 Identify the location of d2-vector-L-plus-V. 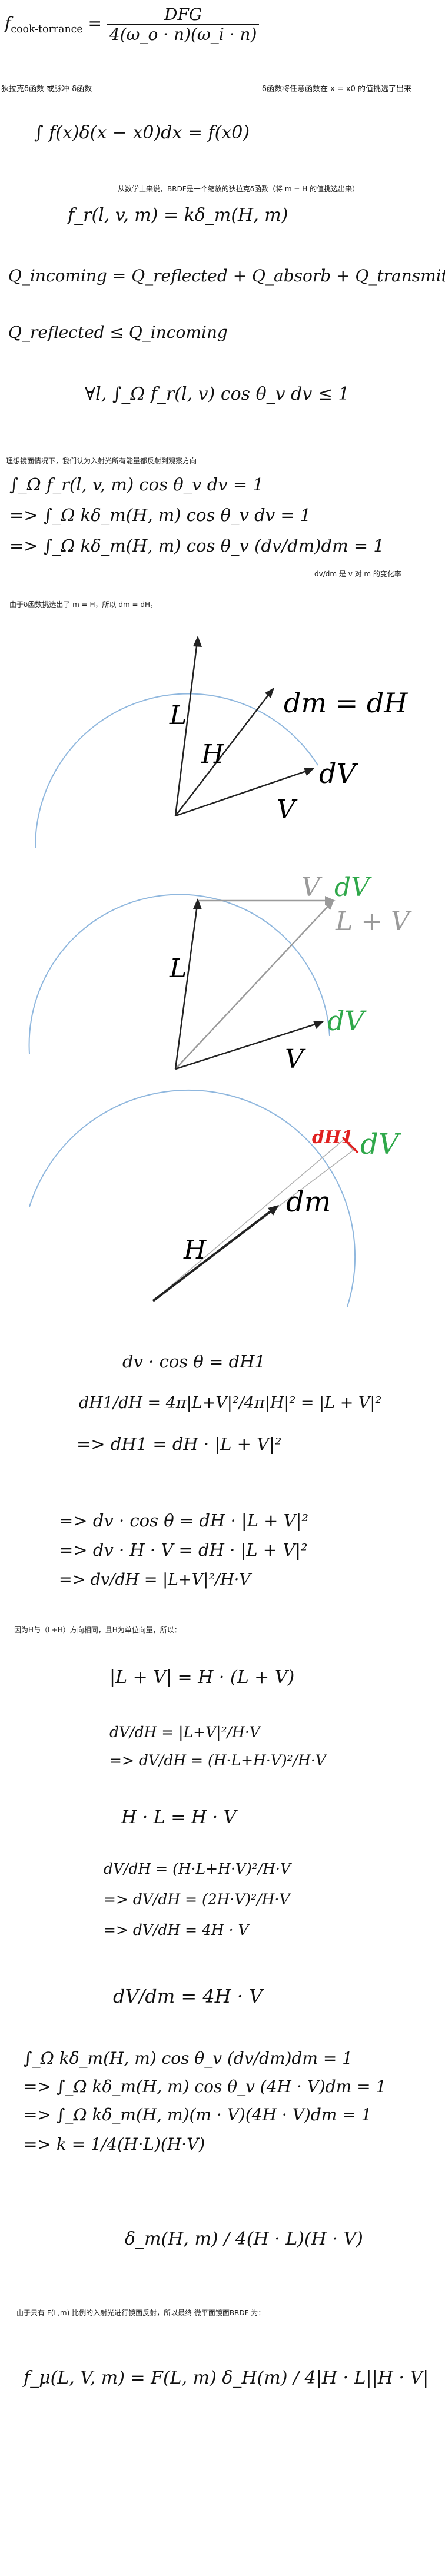
(254, 985).